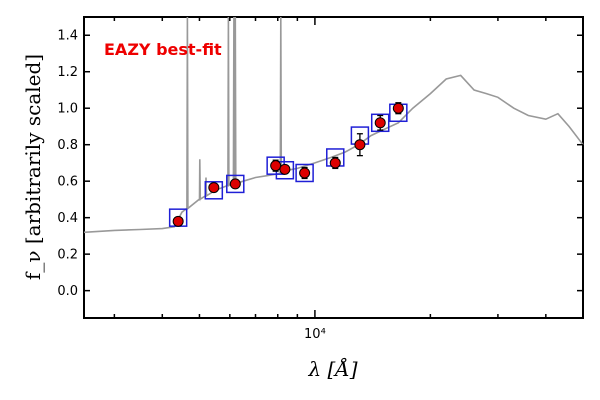 Image resolution: width=600 pixels, height=400 pixels. Describe the element at coordinates (67, 145) in the screenshot. I see `y-tick-label: 0.8` at that location.